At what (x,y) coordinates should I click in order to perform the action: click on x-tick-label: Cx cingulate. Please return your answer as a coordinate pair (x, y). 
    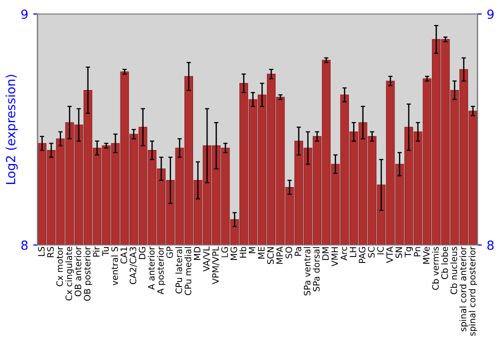
    Looking at the image, I should click on (69, 273).